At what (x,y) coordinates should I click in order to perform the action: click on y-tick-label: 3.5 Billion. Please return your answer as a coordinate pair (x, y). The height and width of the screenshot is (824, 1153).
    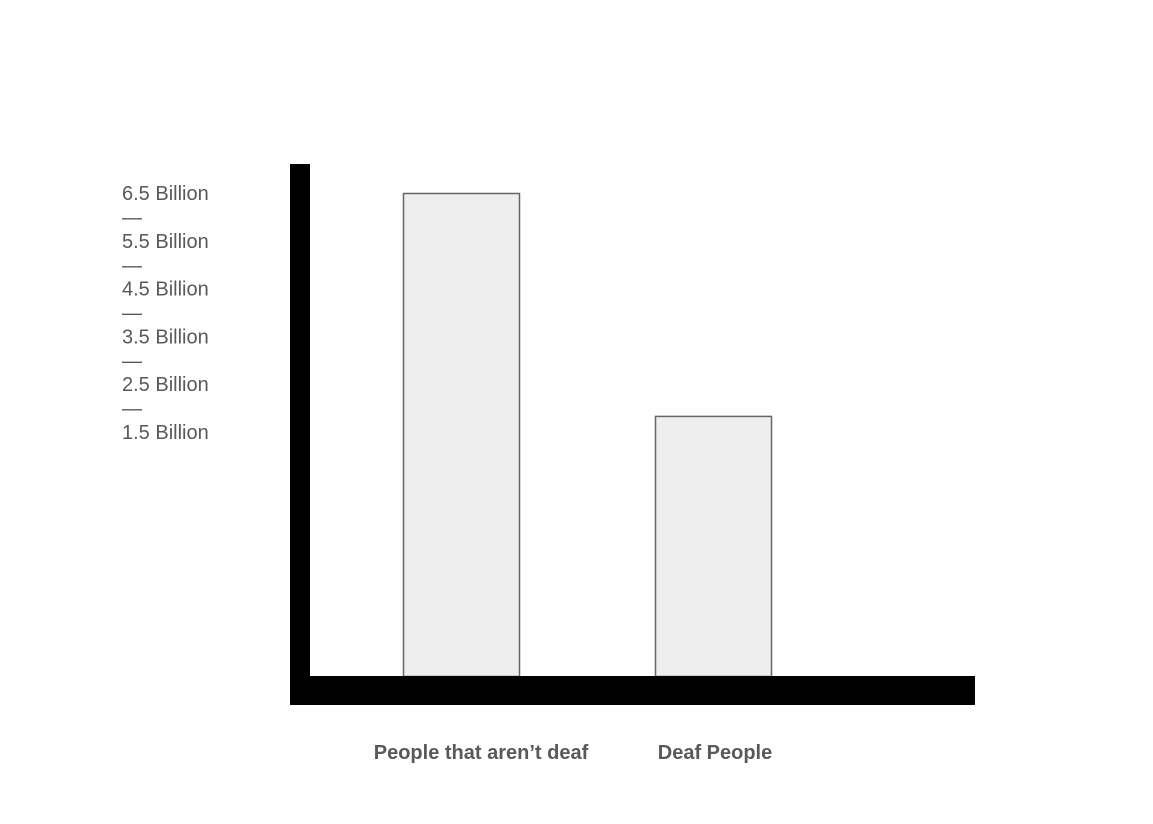
    Looking at the image, I should click on (165, 337).